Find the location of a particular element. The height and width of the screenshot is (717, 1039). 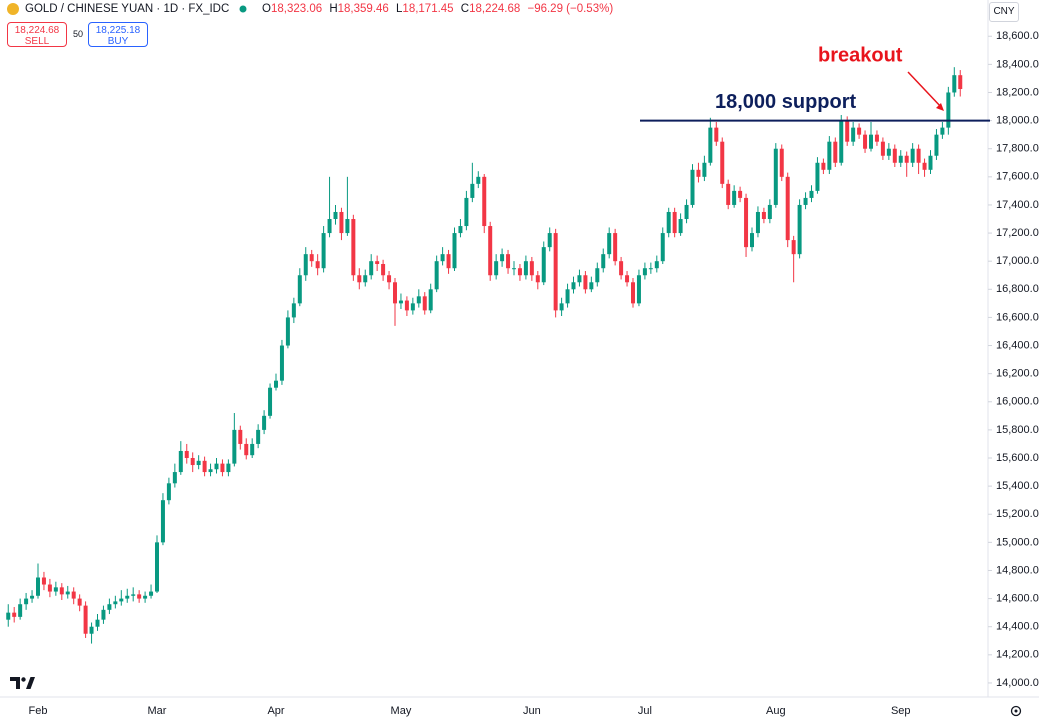

y-tick-label: 18,600.00 is located at coordinates (1017, 36).